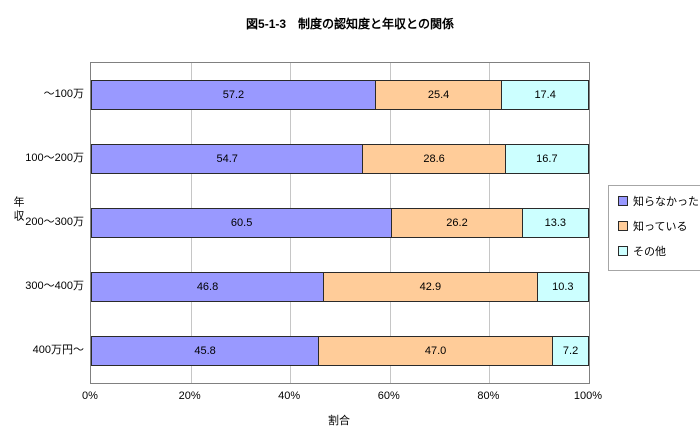 The height and width of the screenshot is (435, 700). Describe the element at coordinates (649, 252) in the screenshot. I see `legend-label: その他` at that location.